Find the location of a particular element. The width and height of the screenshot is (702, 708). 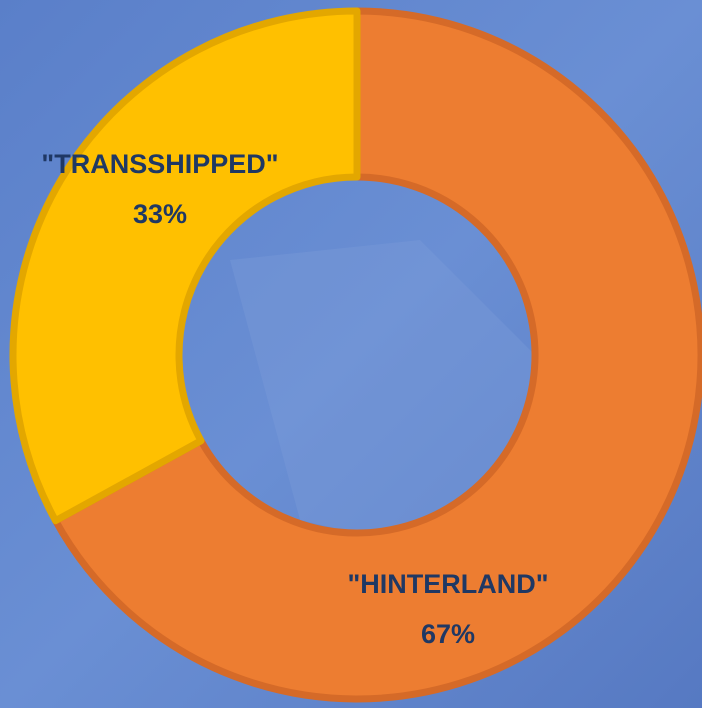

slice-value-label: 33% is located at coordinates (160, 214).